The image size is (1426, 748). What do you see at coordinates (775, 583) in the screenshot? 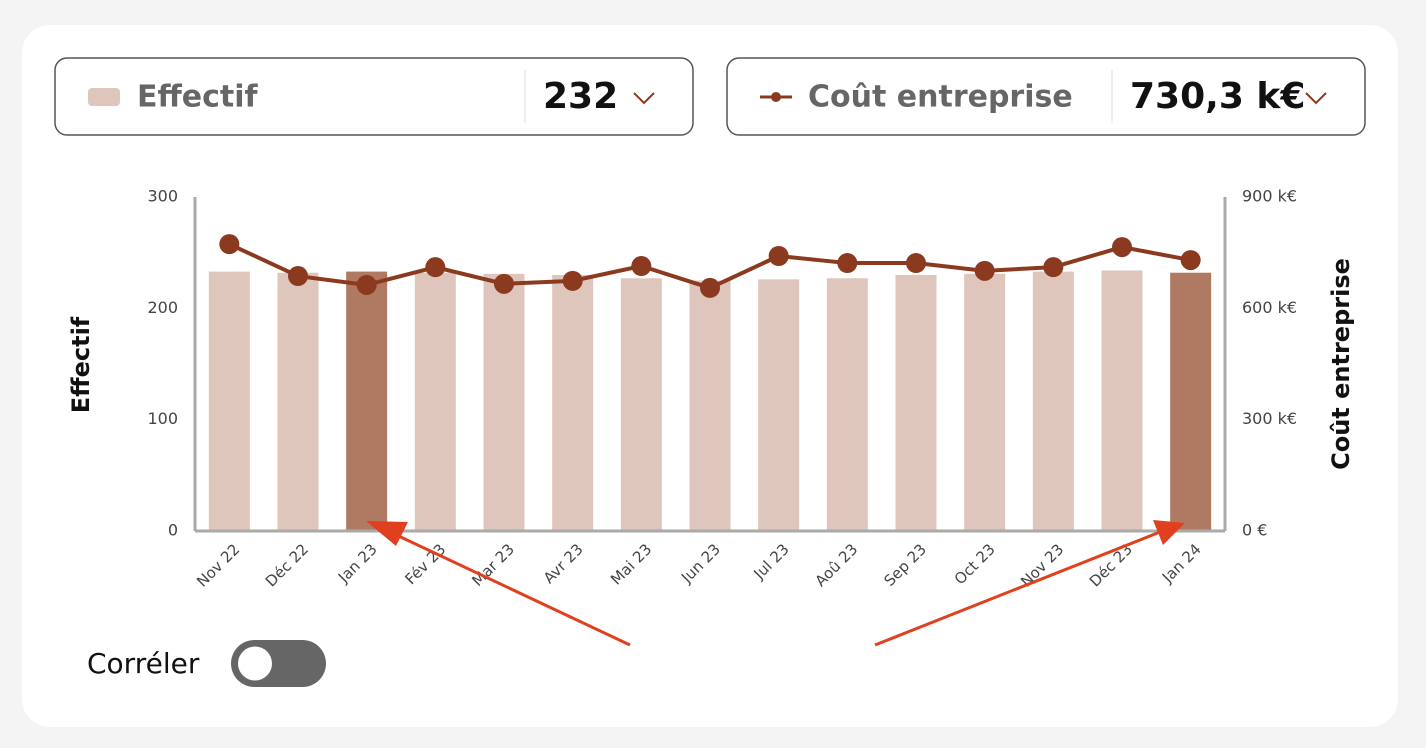
I see `annotation-arrows` at bounding box center [775, 583].